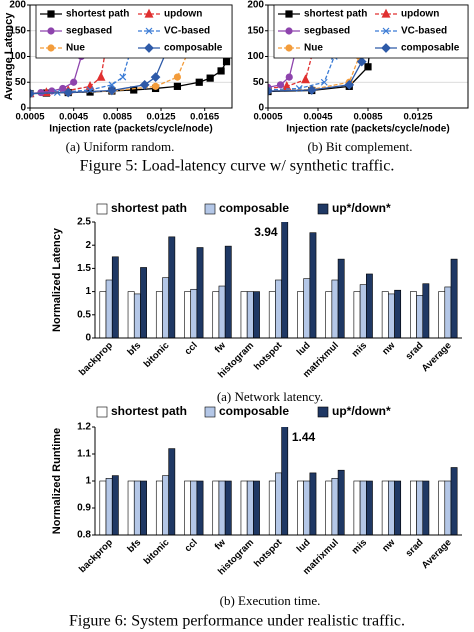 The width and height of the screenshot is (474, 632). I want to click on y-tick-label: 1.5, so click(84, 268).